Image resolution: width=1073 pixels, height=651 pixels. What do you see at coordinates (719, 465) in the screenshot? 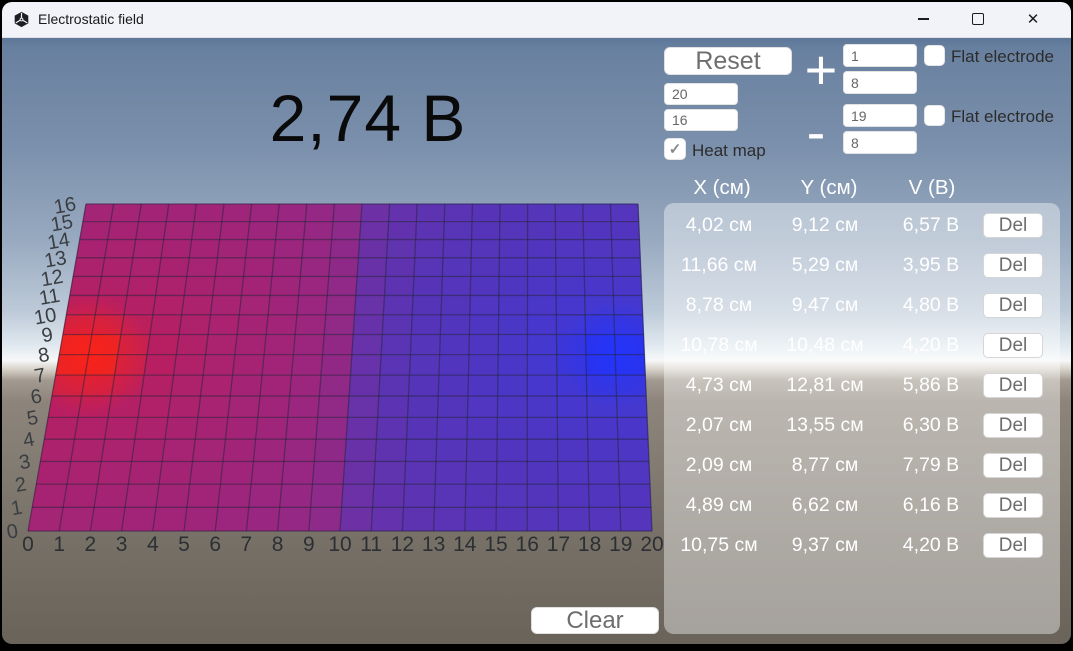
I see `x-value: 2,09 см` at bounding box center [719, 465].